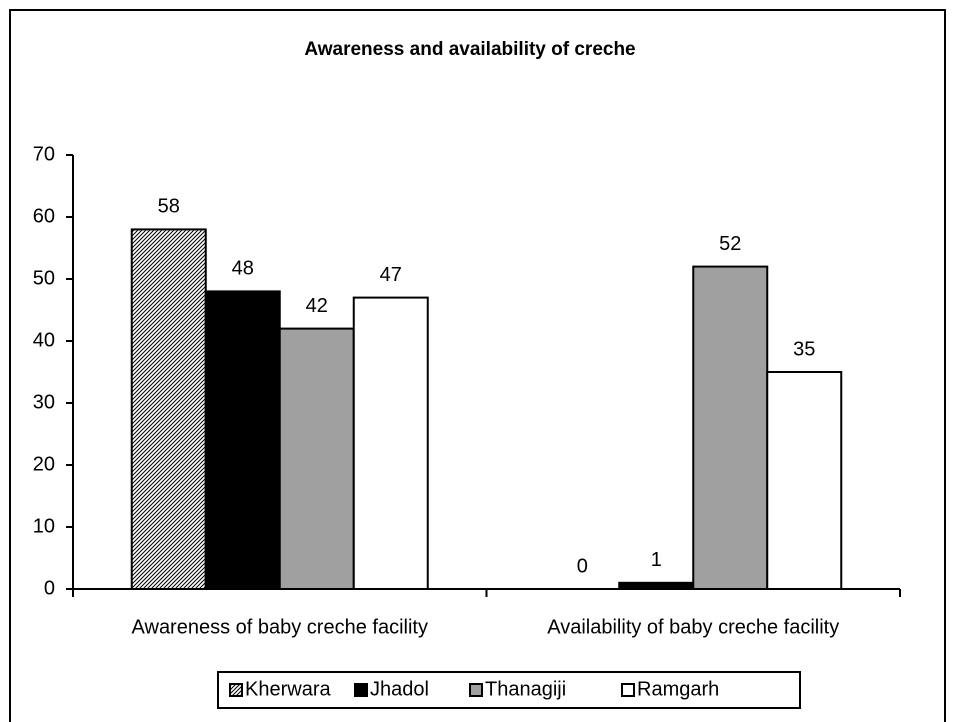  What do you see at coordinates (656, 560) in the screenshot?
I see `value-label: 1` at bounding box center [656, 560].